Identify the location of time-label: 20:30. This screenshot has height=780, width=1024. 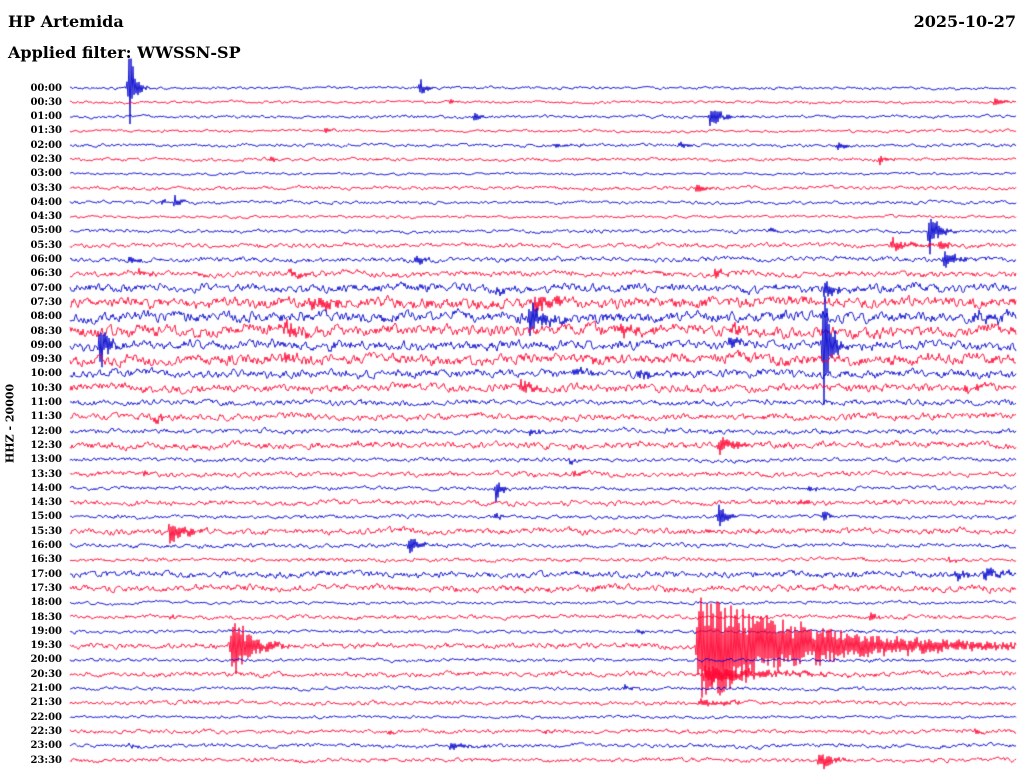
(46, 674).